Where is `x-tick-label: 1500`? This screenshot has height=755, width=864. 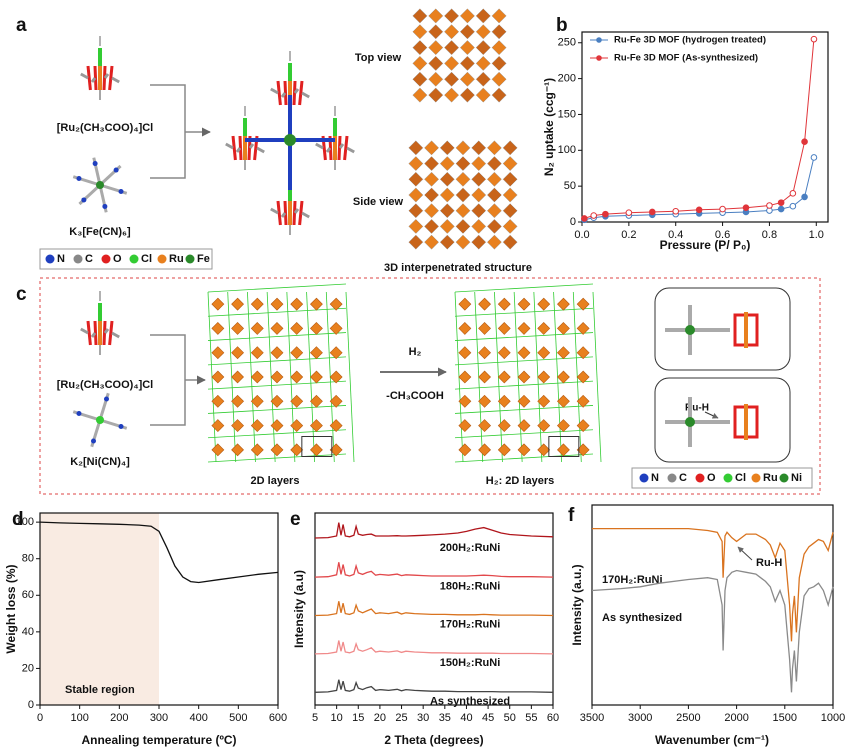 x-tick-label: 1500 is located at coordinates (785, 718).